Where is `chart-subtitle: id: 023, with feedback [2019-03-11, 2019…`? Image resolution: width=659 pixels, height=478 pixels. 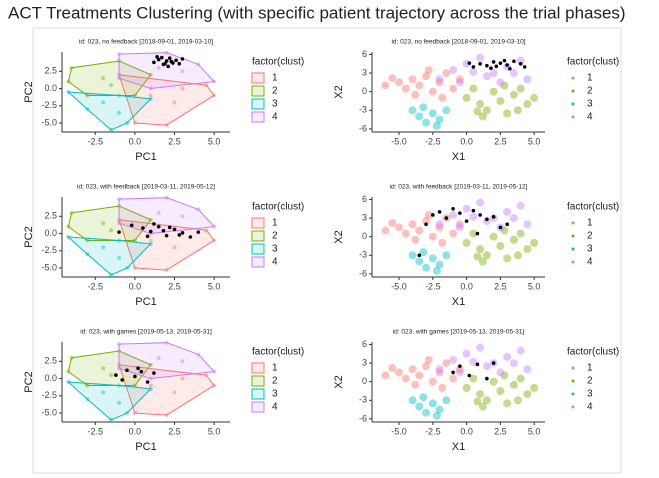
chart-subtitle: id: 023, with feedback [2019-03-11, 2019… is located at coordinates (459, 187).